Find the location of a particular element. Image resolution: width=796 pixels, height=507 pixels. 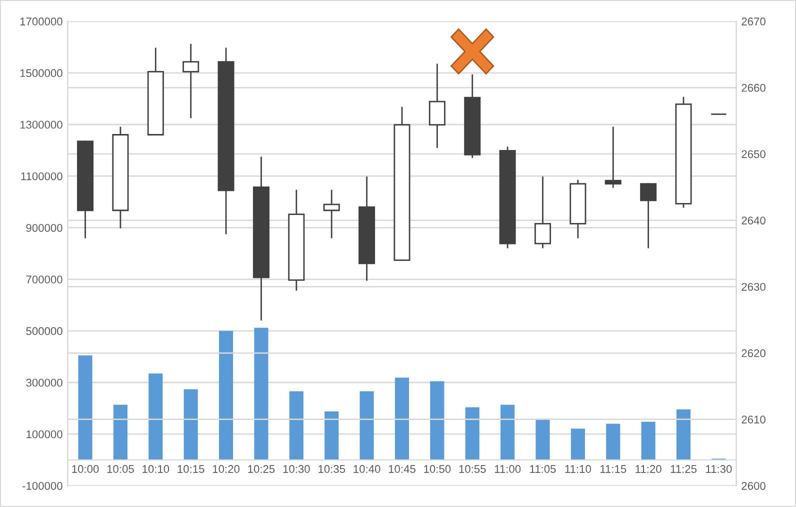

x-tick-label: 10:10 is located at coordinates (156, 469).